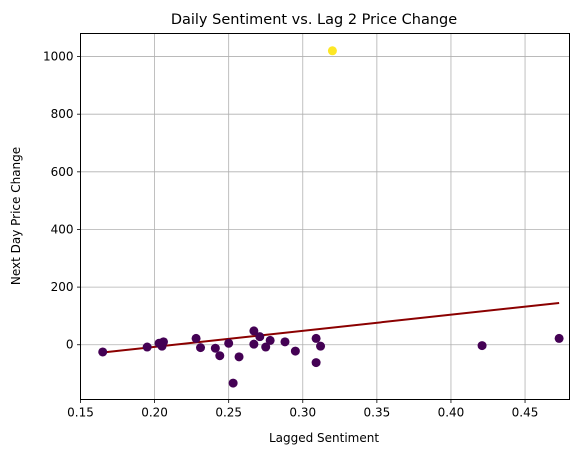 Image resolution: width=580 pixels, height=455 pixels. What do you see at coordinates (62, 201) in the screenshot?
I see `y-axis-ticks: 0 200 400 600 800 1000` at bounding box center [62, 201].